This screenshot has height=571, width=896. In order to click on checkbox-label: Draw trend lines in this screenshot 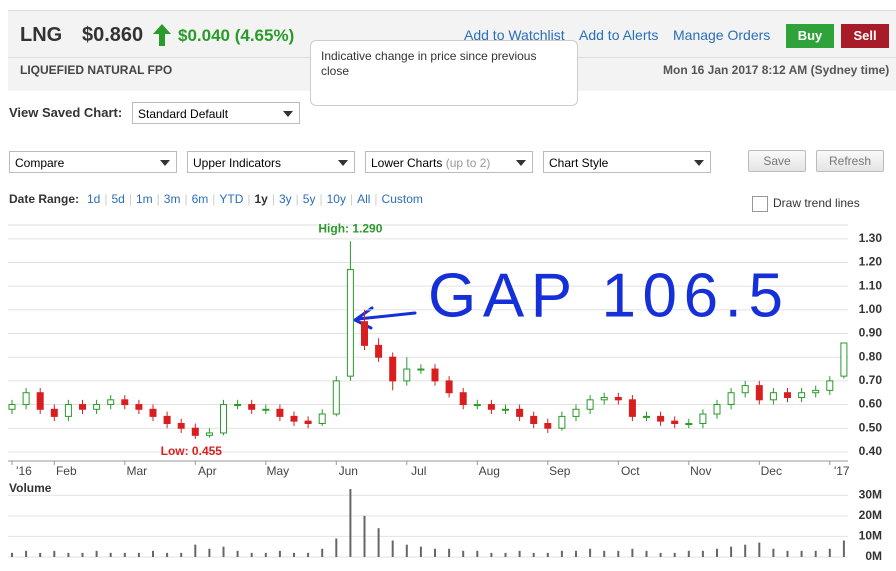, I will do `click(816, 203)`.